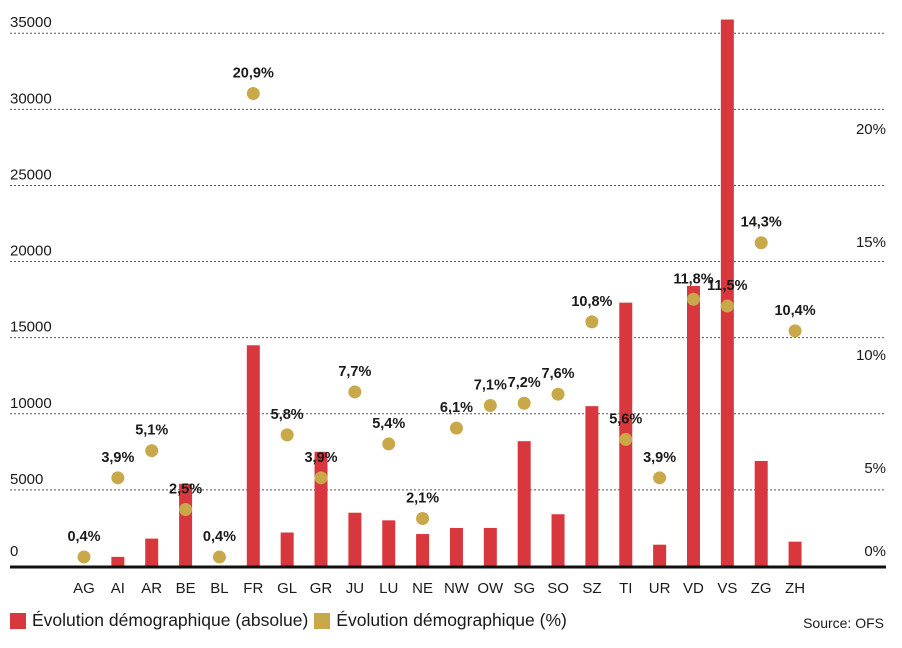 The width and height of the screenshot is (902, 648). What do you see at coordinates (287, 588) in the screenshot?
I see `category-label: GL` at bounding box center [287, 588].